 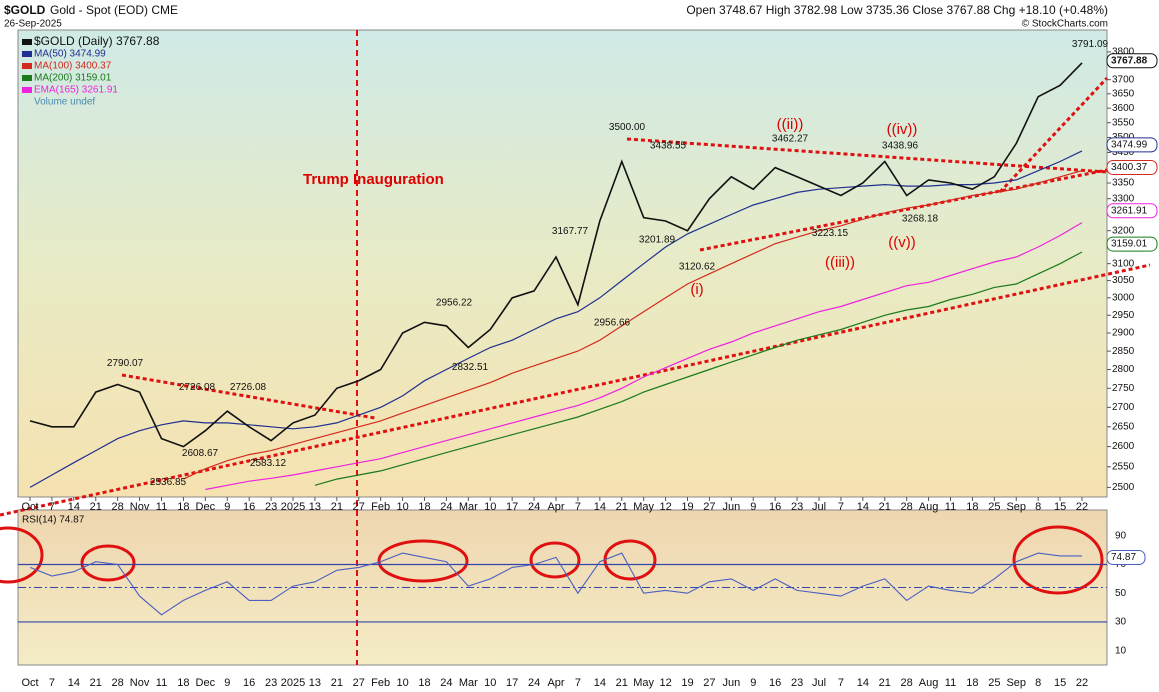 What do you see at coordinates (1123, 183) in the screenshot?
I see `y-tick-label: 3350` at bounding box center [1123, 183].